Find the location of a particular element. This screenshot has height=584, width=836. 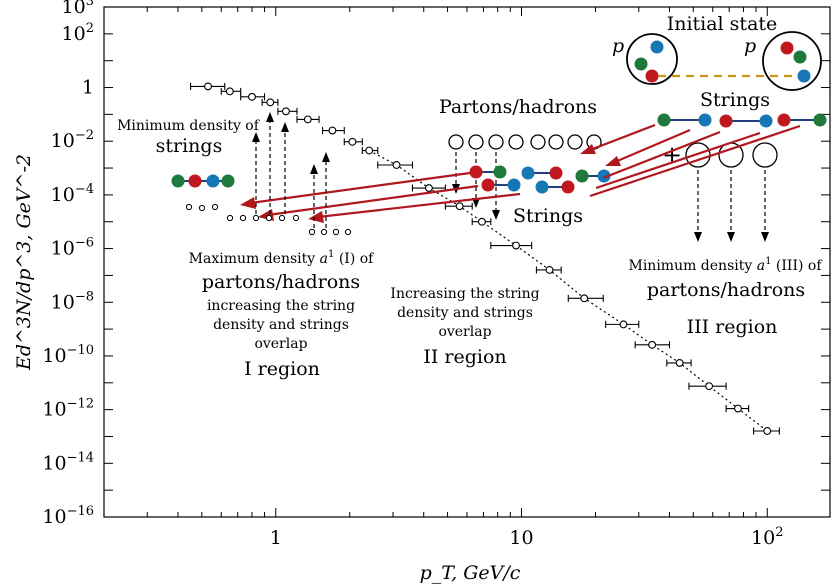

y-axis-label: Ed^3N/dp^3, GeV^-2 is located at coordinates (24, 262).